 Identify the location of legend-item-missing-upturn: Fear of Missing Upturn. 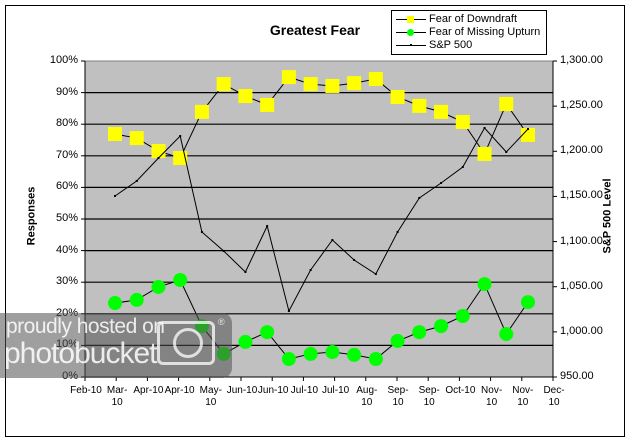
(468, 32).